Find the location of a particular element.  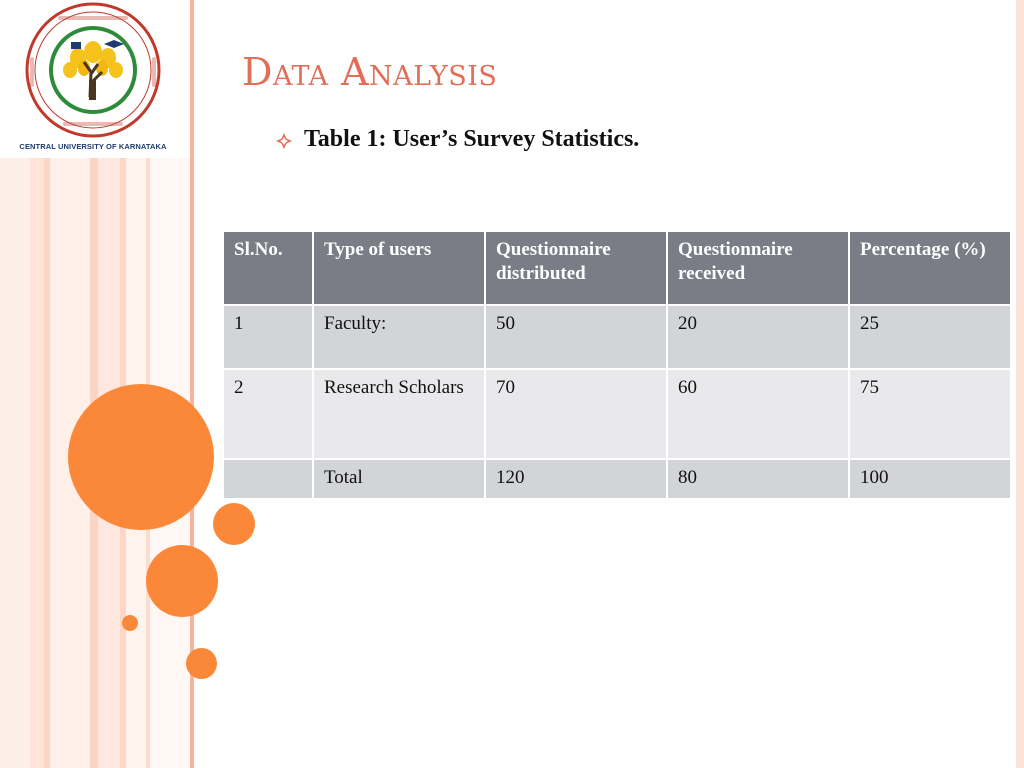

header-type-of-users: Type of users is located at coordinates (399, 268).